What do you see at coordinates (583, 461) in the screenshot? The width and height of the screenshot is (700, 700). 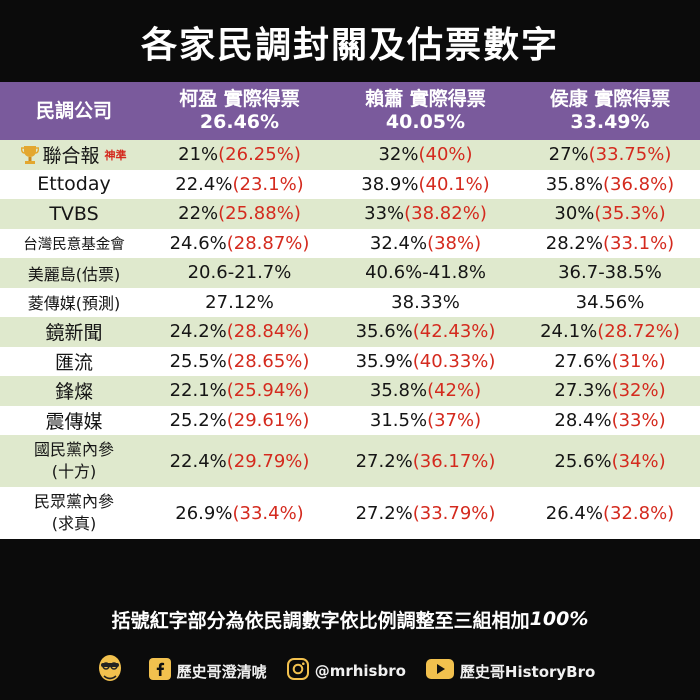 I see `raw-value: 25.6%` at bounding box center [583, 461].